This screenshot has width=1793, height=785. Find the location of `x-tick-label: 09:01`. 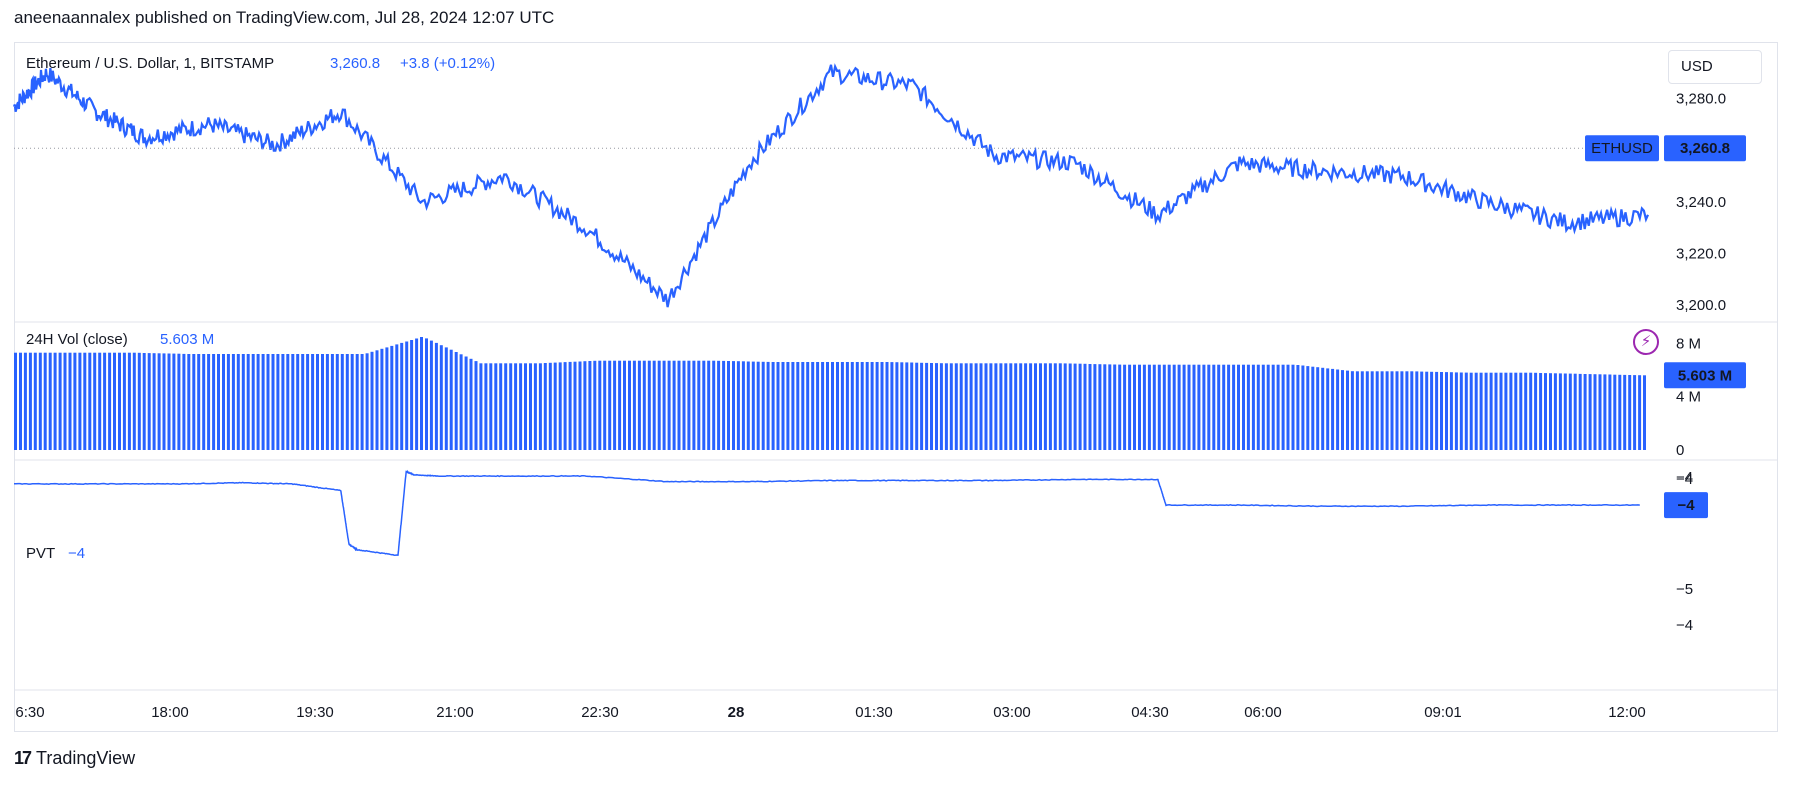

x-tick-label: 09:01 is located at coordinates (1443, 712).